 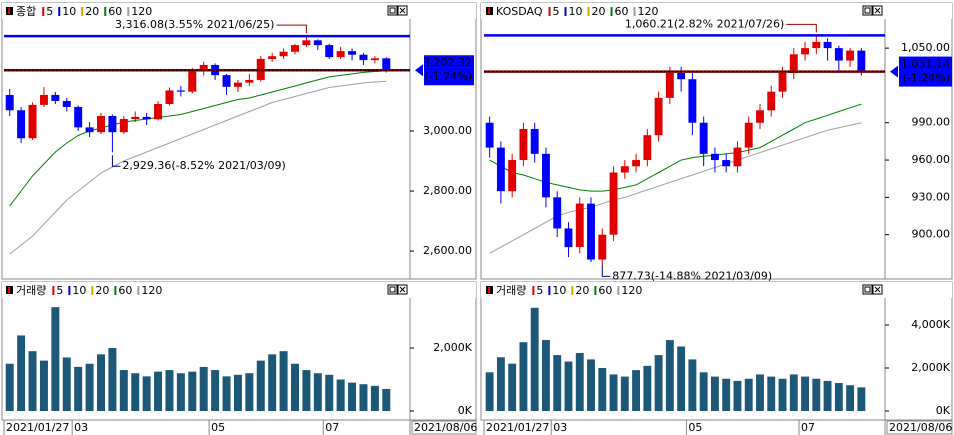 I want to click on low-arrow, so click(x=606, y=271).